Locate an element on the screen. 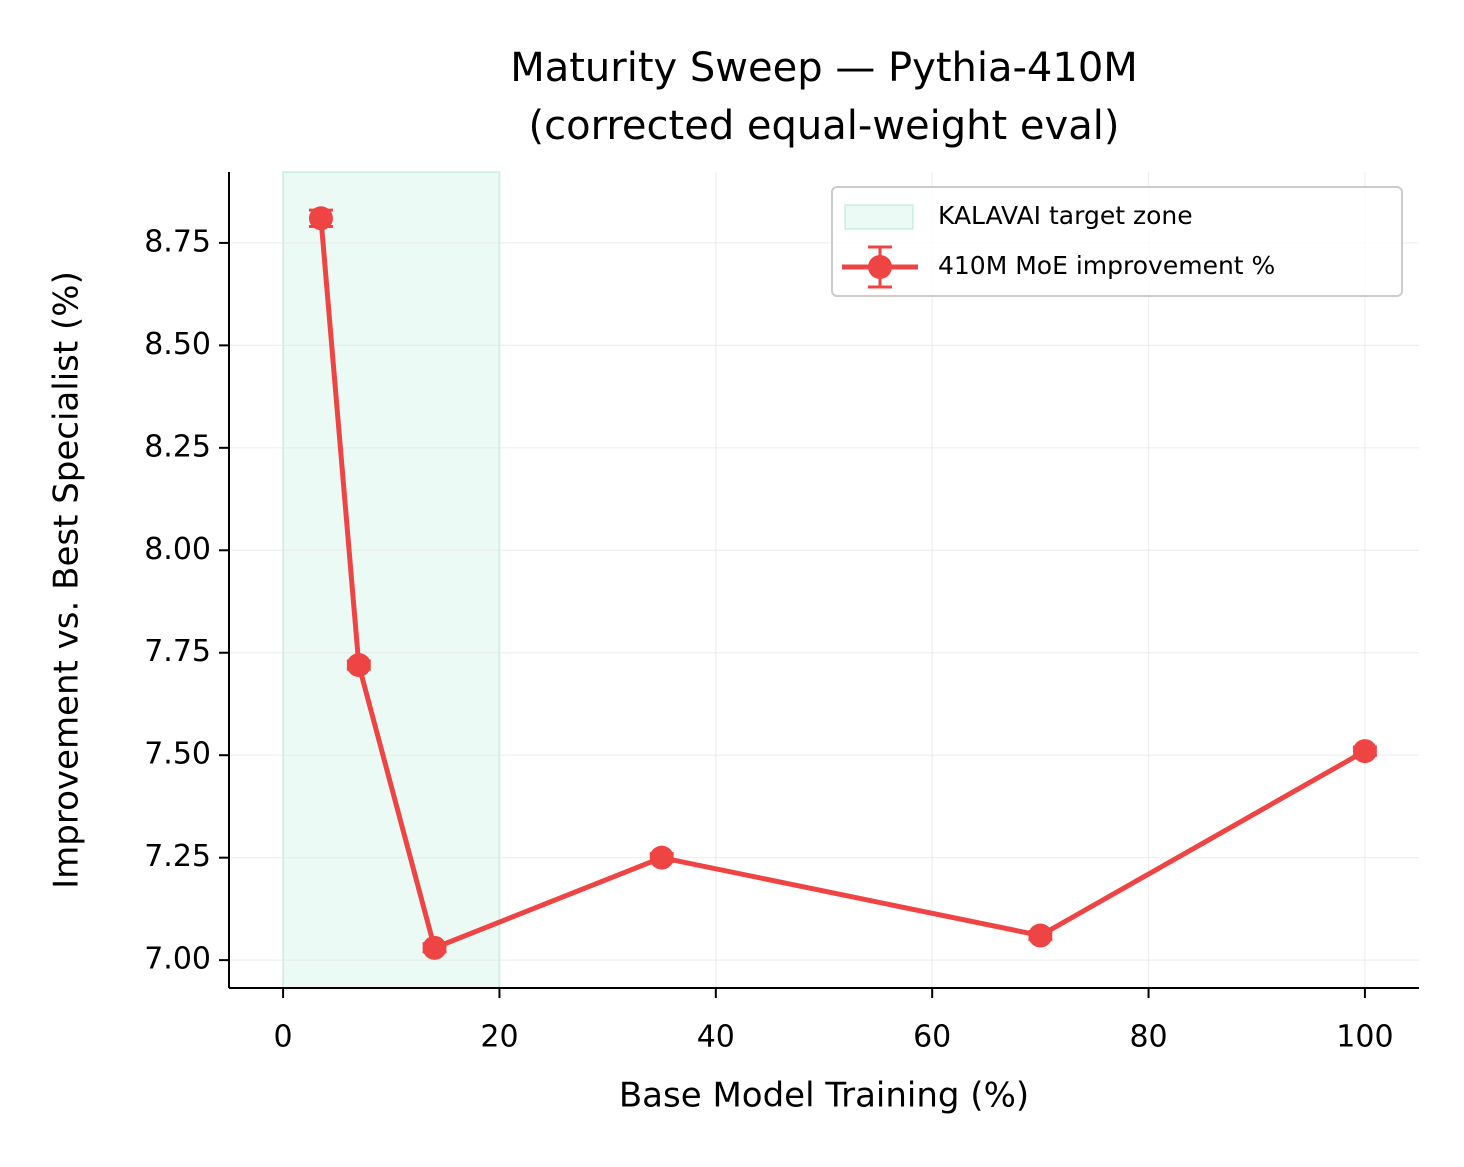 Image resolution: width=1464 pixels, height=1167 pixels. chart-title: Maturity Sweep — Pythia-410M is located at coordinates (824, 68).